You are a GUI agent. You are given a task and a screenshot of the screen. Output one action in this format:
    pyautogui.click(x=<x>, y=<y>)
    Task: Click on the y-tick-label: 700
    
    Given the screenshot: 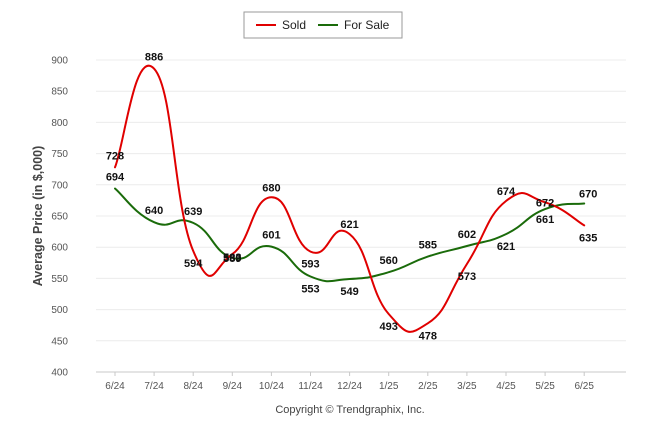 What is the action you would take?
    pyautogui.click(x=59, y=185)
    